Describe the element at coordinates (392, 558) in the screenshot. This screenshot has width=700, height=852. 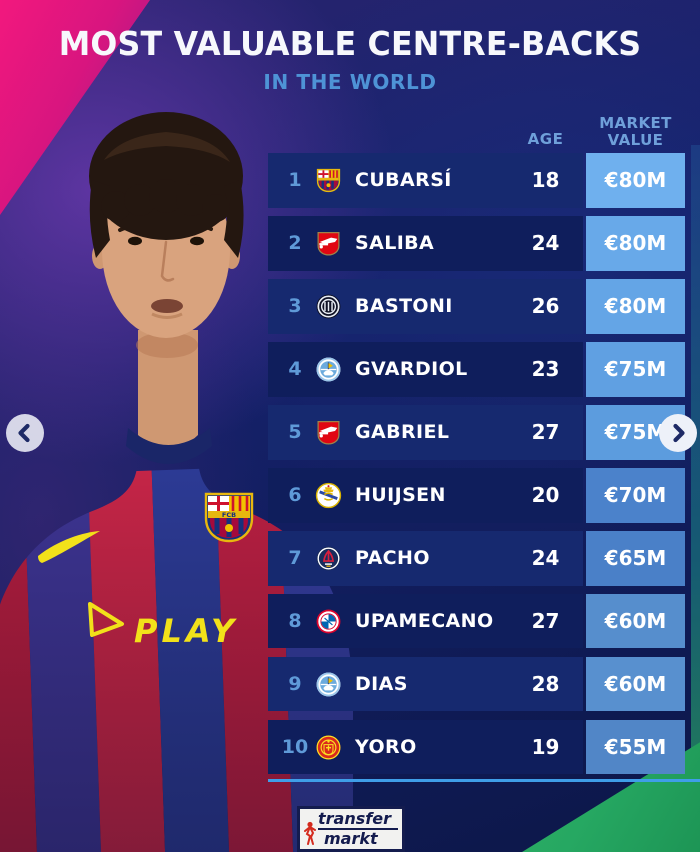
I see `player-name: PACHO` at that location.